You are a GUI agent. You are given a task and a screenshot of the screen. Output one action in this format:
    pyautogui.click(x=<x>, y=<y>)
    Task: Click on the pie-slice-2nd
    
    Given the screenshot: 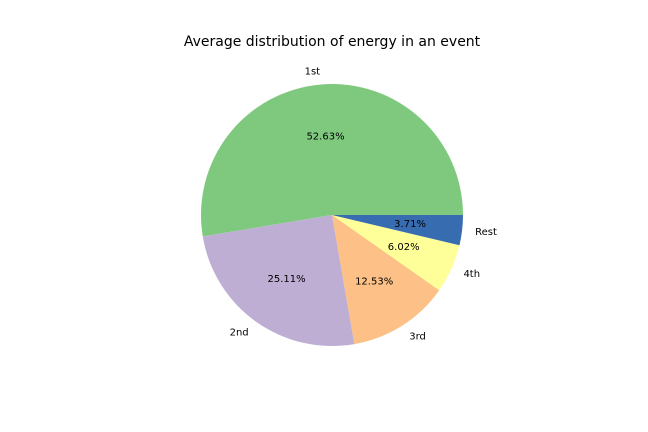 What is the action you would take?
    pyautogui.click(x=278, y=280)
    